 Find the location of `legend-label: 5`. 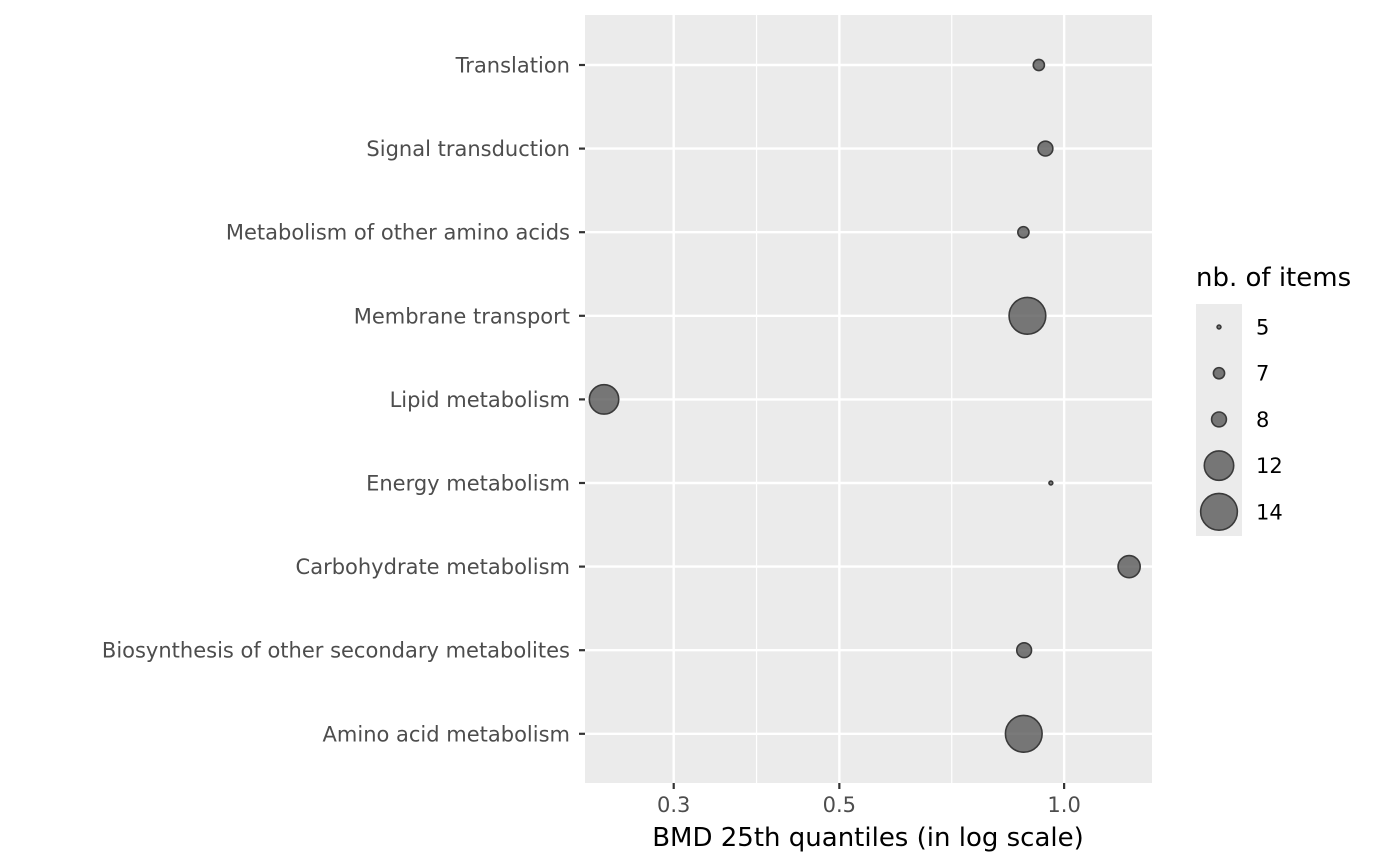

legend-label: 5 is located at coordinates (1262, 328).